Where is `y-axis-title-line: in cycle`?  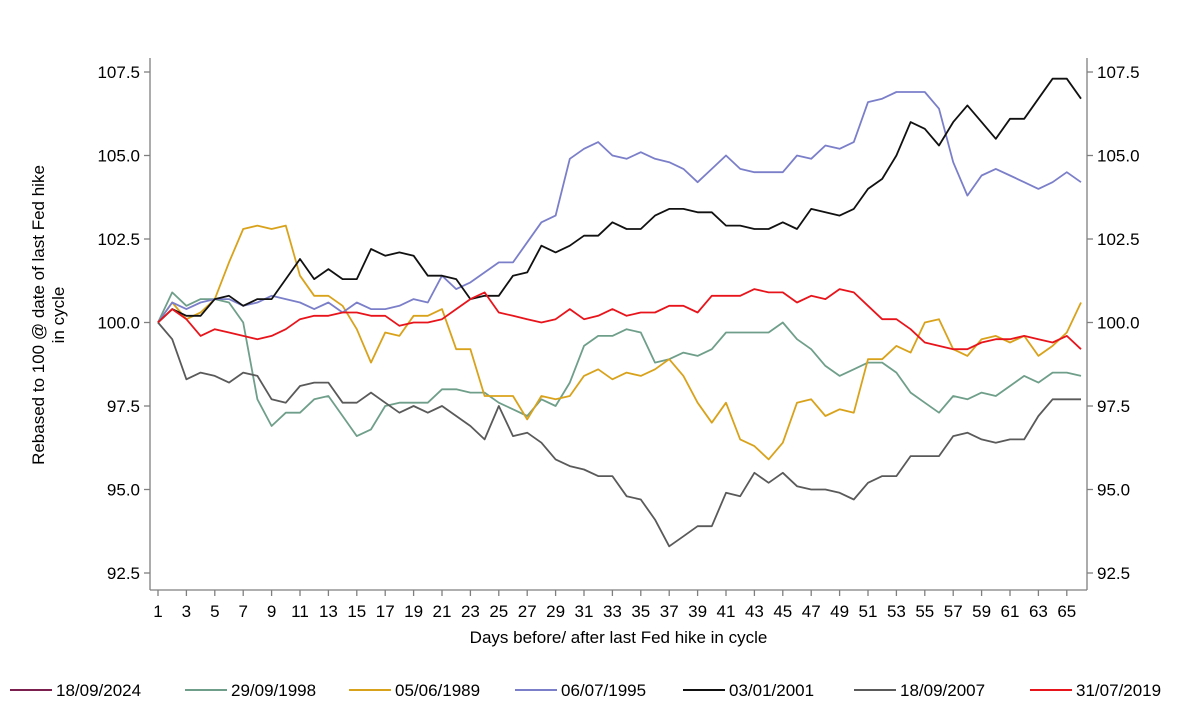
y-axis-title-line: in cycle is located at coordinates (58, 315).